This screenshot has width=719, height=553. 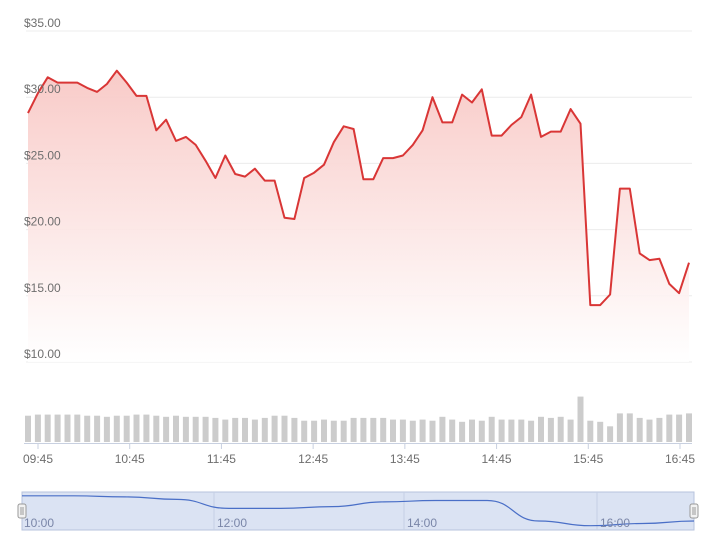 I want to click on x-tick-label: 14:45, so click(x=497, y=459).